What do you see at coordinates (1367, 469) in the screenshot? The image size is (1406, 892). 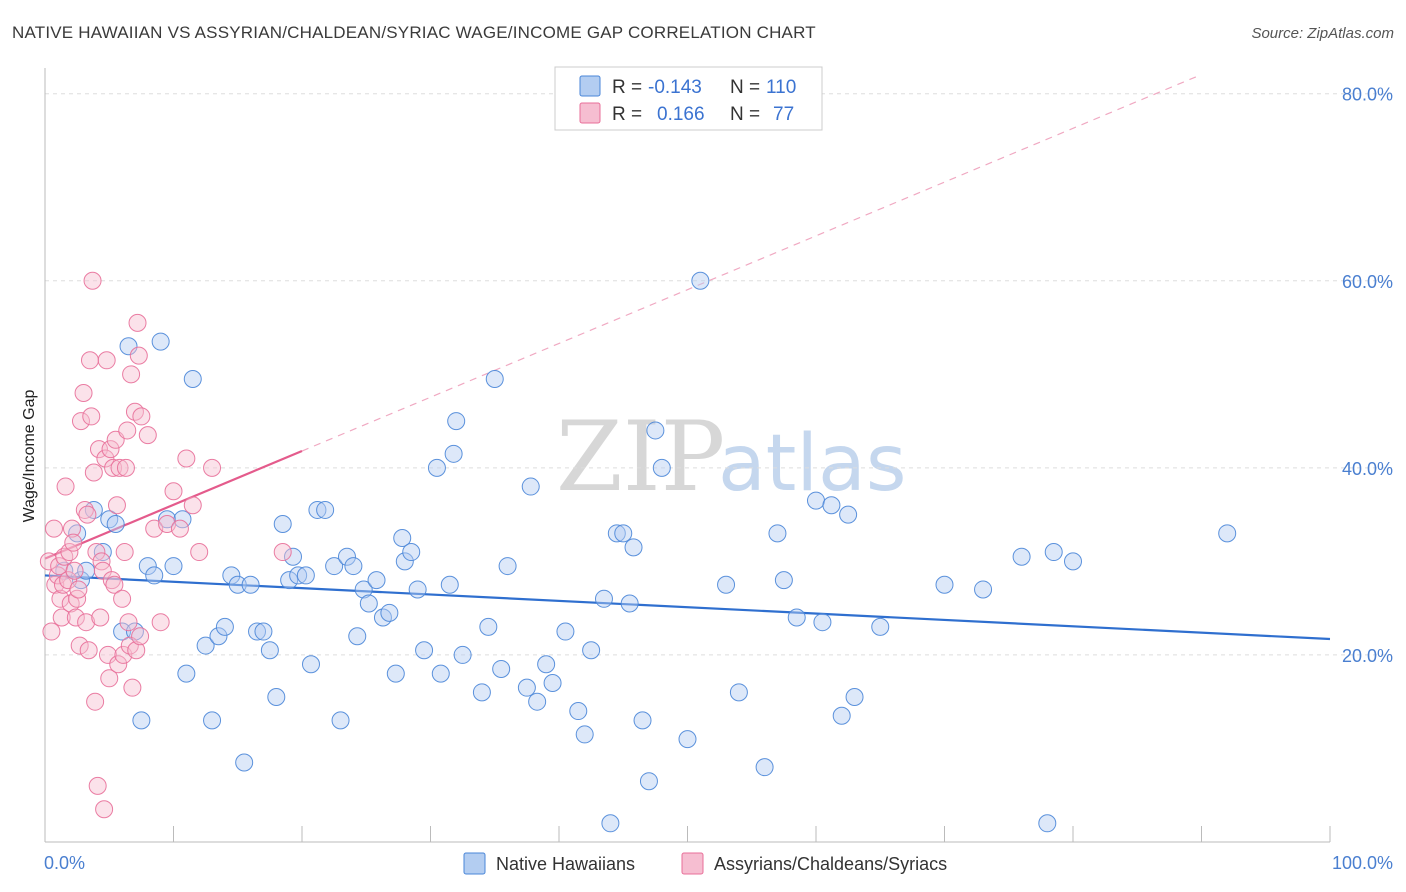 I see `y-tick-label: 40.0%` at bounding box center [1367, 469].